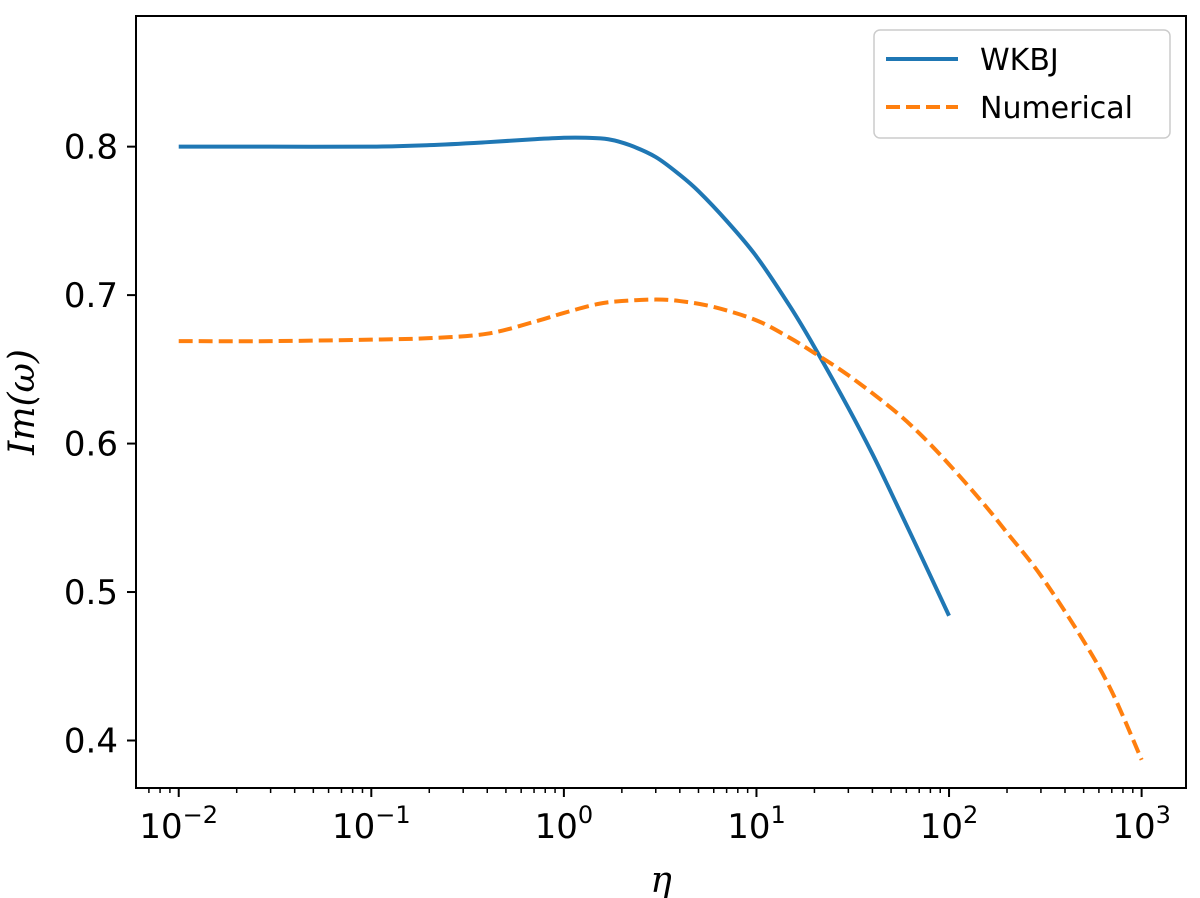 The height and width of the screenshot is (898, 1200). I want to click on y-tick-label: 0.6, so click(91, 445).